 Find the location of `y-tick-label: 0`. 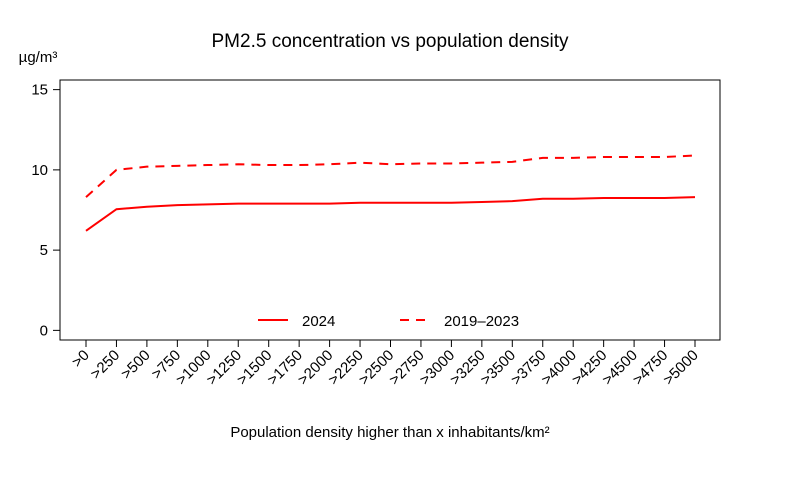

y-tick-label: 0 is located at coordinates (44, 330).